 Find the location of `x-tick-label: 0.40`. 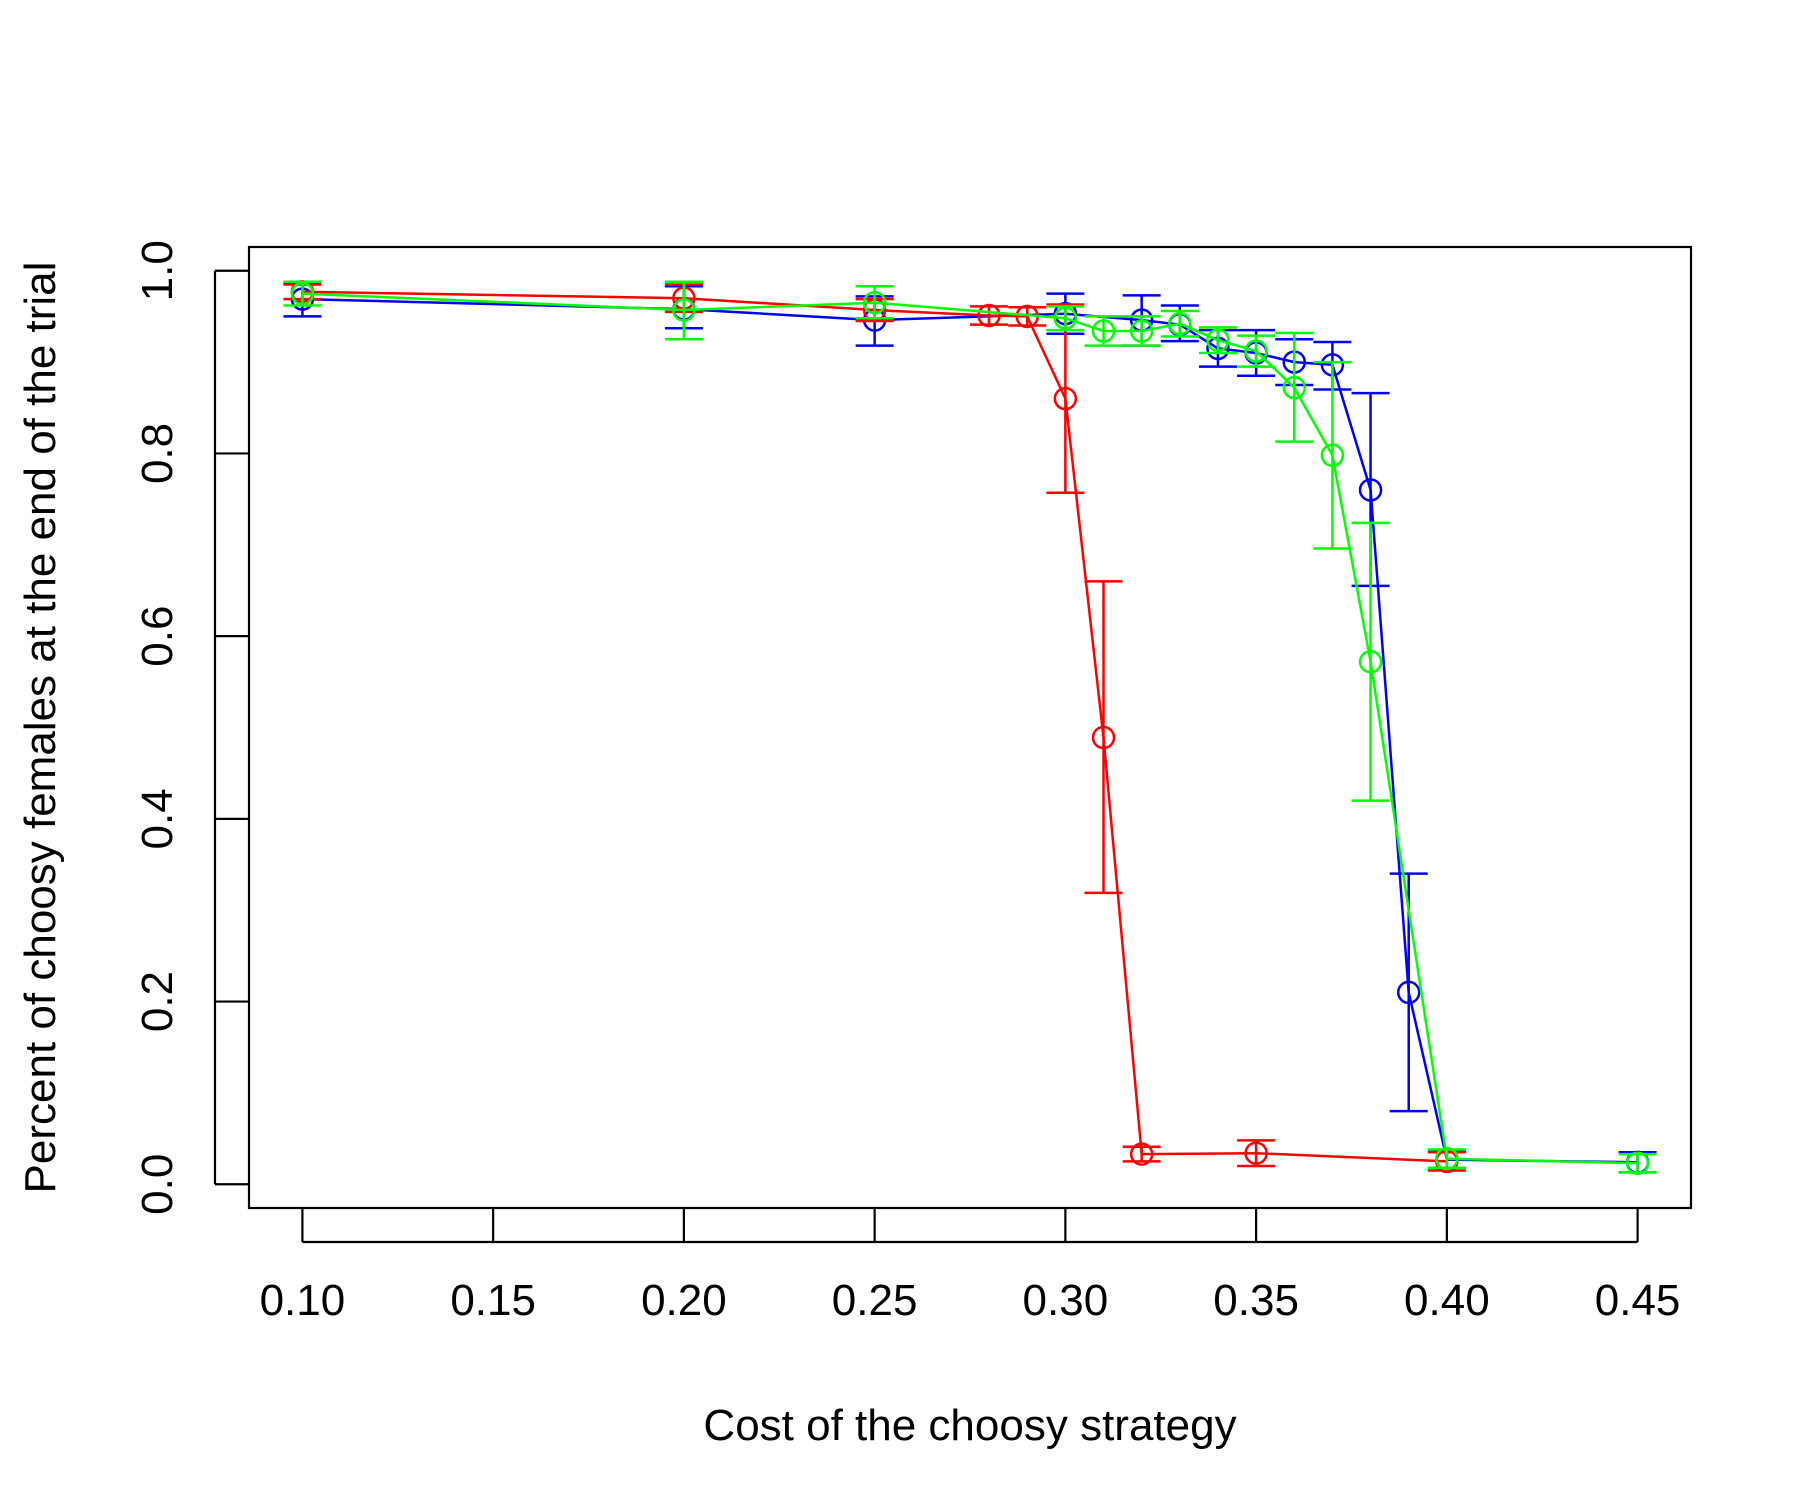

x-tick-label: 0.40 is located at coordinates (1447, 1300).